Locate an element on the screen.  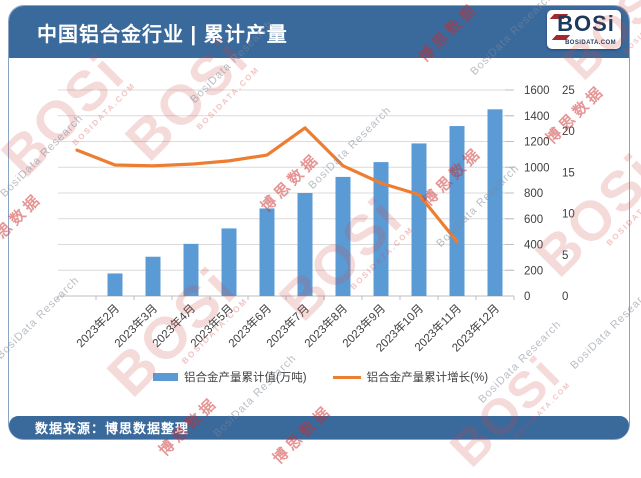
chart-legend: 铝合金产量累计值(万吨) 铝合金产量累计增长(%) is located at coordinates (320, 377).